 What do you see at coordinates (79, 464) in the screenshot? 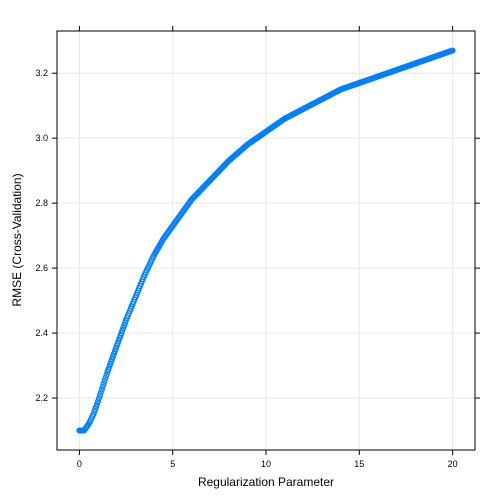
I see `x-tick-label: 0` at bounding box center [79, 464].